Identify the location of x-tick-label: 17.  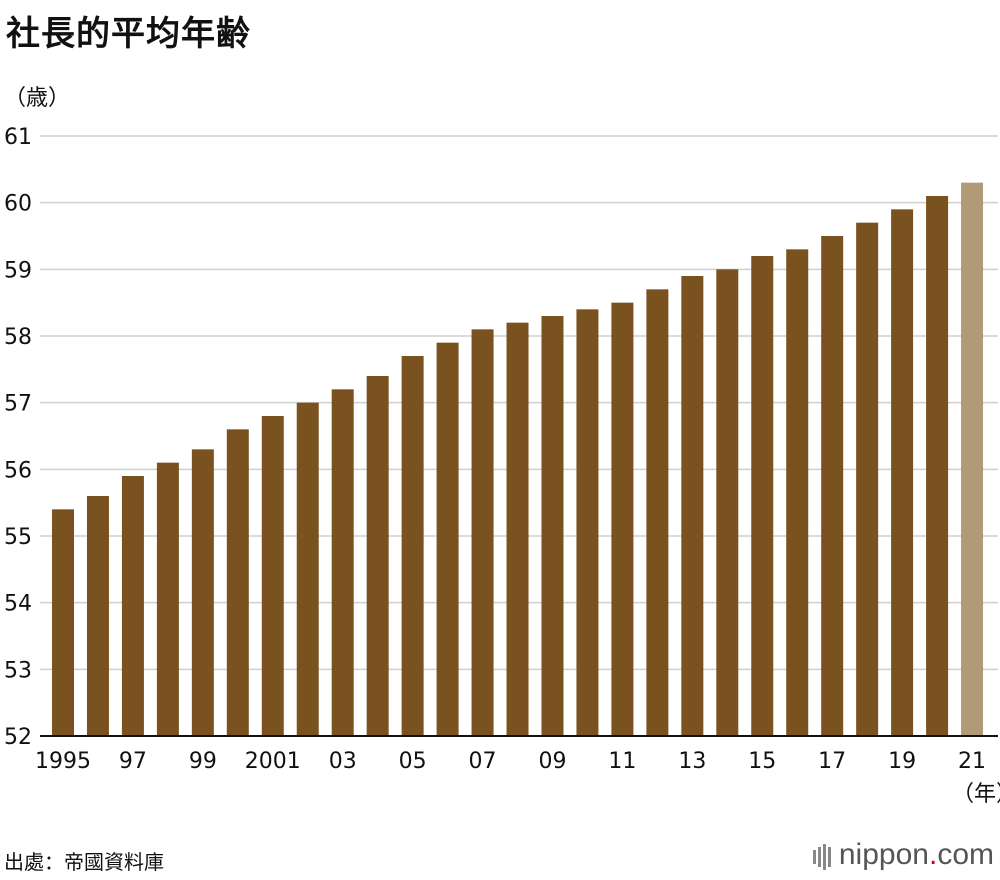
(832, 761).